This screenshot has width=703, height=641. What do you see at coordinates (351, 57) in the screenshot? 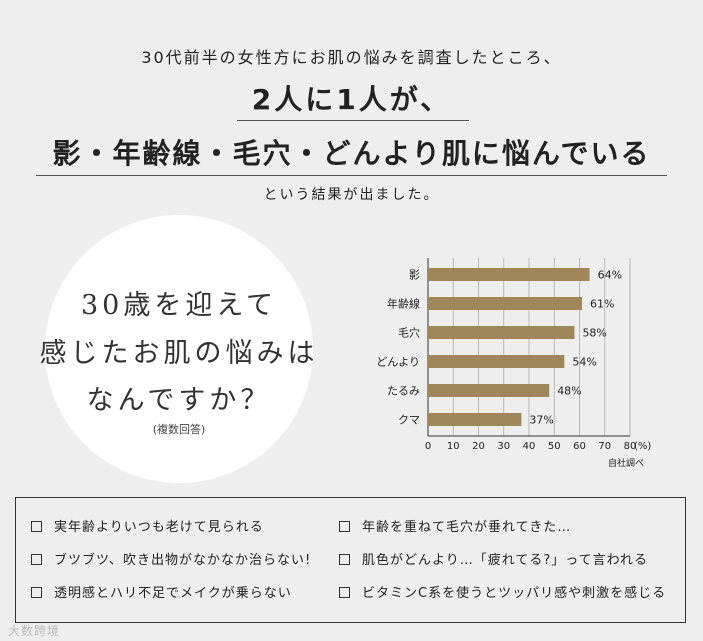
I see `intro-text: 30代前半の女性方にお肌の悩みを調査したところ、` at bounding box center [351, 57].